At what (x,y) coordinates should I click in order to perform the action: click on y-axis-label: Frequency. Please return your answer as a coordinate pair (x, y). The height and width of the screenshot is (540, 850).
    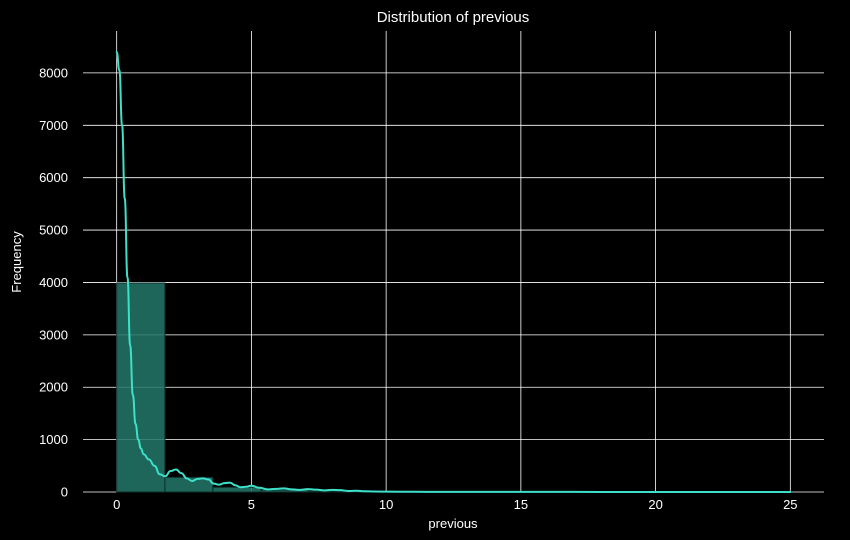
    Looking at the image, I should click on (16, 262).